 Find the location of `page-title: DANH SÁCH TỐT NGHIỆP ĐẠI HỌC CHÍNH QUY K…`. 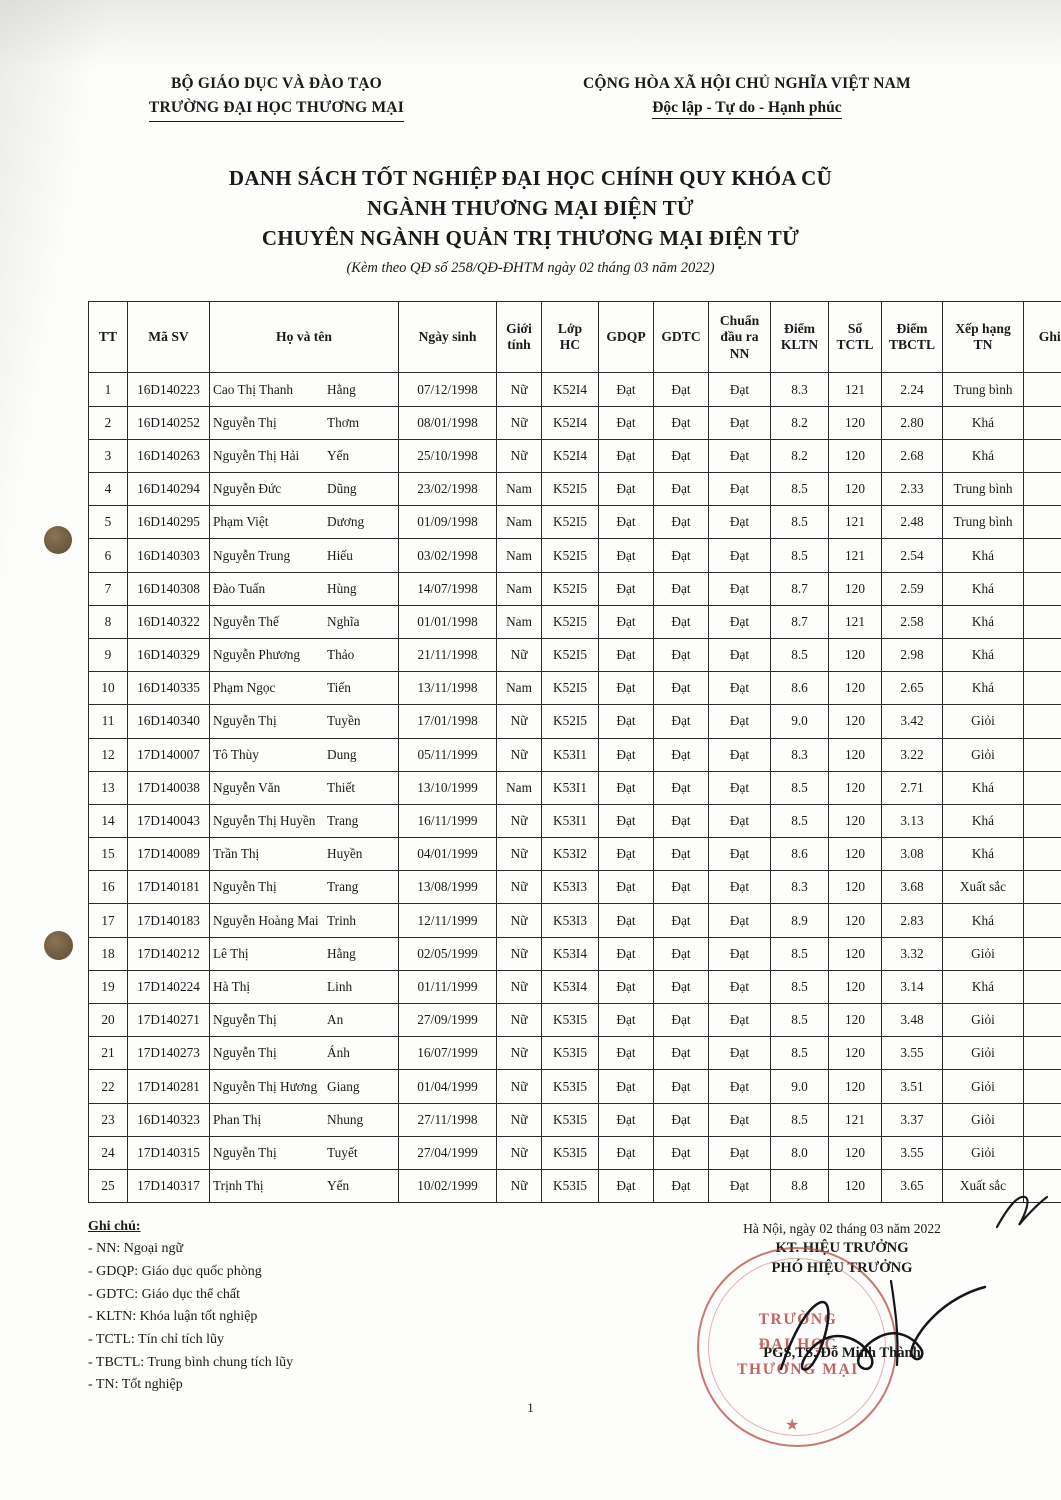

page-title: DANH SÁCH TỐT NGHIỆP ĐẠI HỌC CHÍNH QUY K… is located at coordinates (530, 178).